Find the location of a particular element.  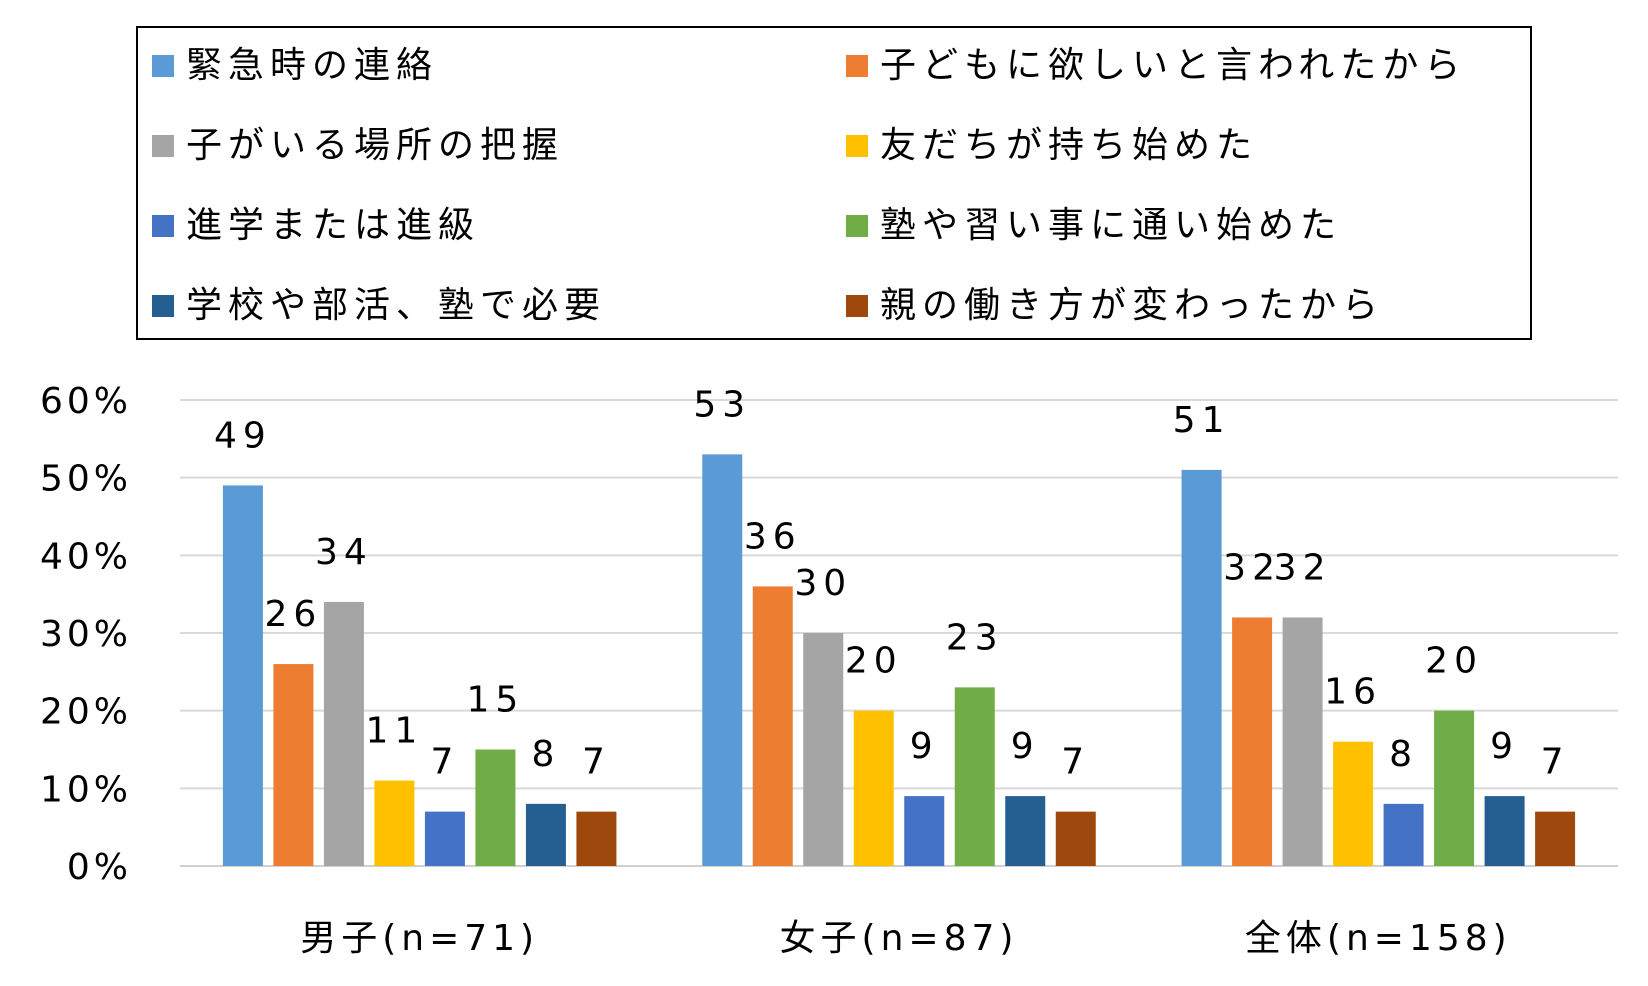

data-label: 15 is located at coordinates (496, 700).